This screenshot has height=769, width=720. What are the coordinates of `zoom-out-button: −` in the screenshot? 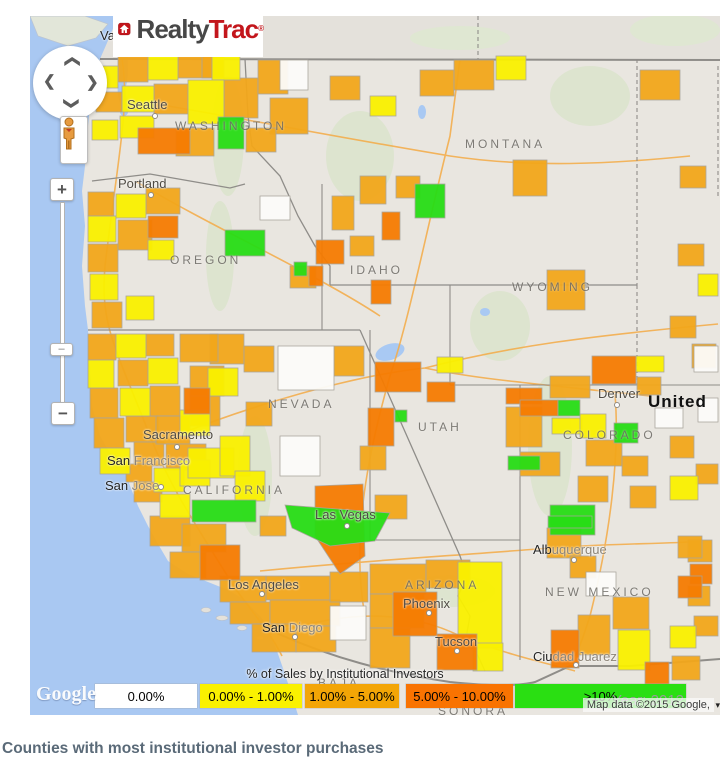 It's located at (63, 413).